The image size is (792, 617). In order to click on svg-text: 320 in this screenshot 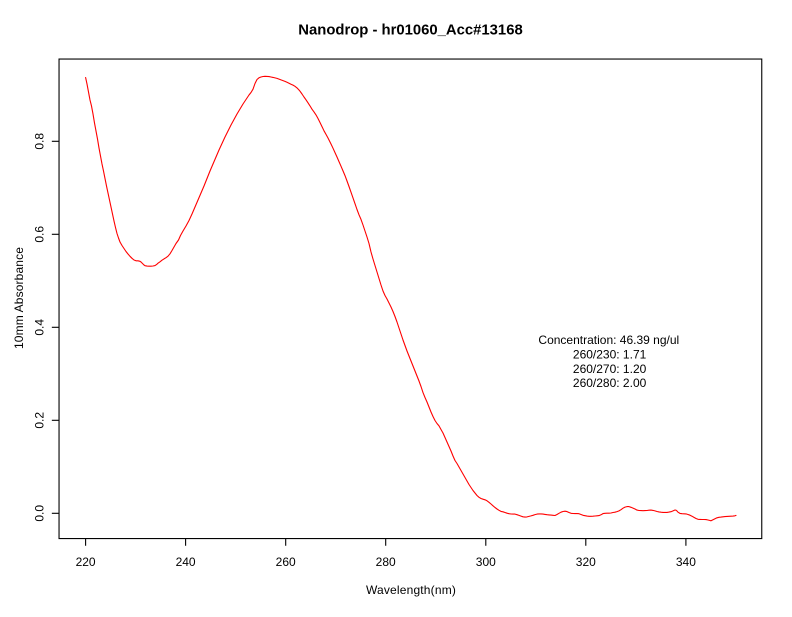, I will do `click(586, 562)`.